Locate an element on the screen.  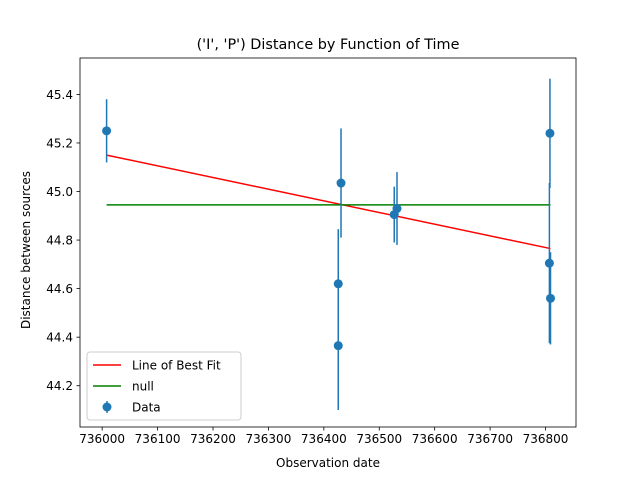
y-tick-label: 45.2 is located at coordinates (59, 143).